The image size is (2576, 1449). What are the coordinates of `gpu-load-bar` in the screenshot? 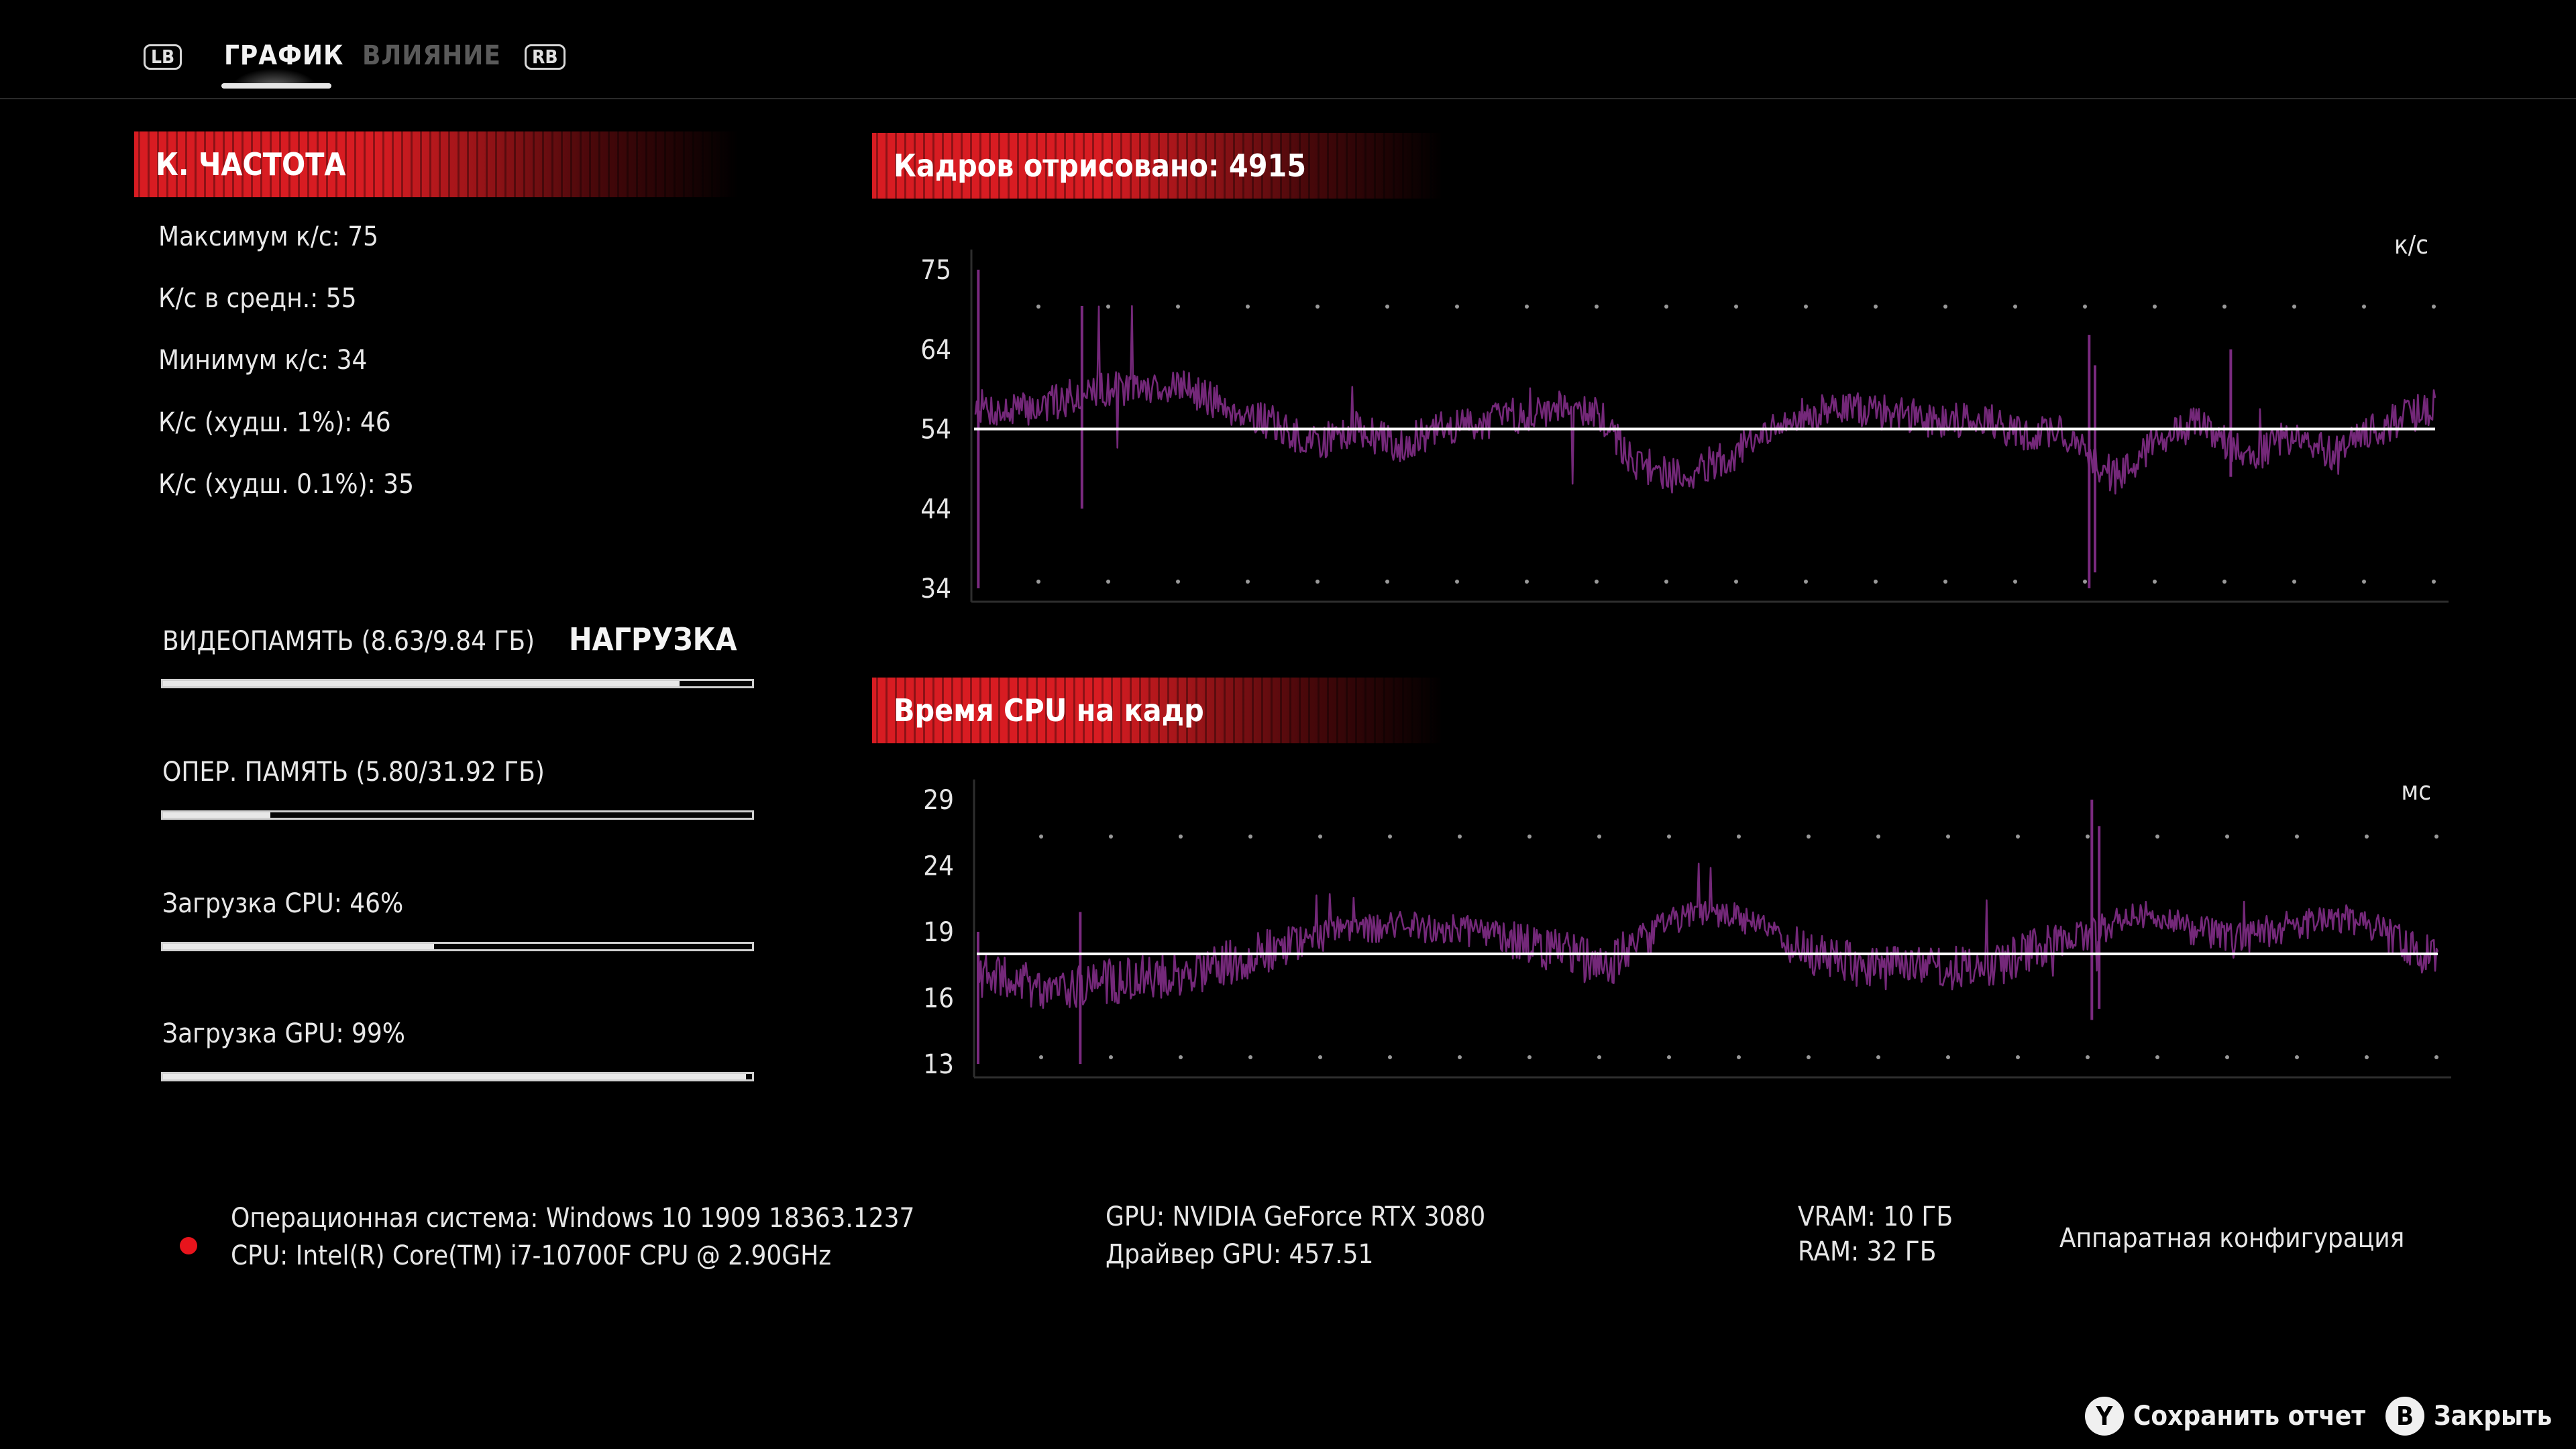 It's located at (457, 1076).